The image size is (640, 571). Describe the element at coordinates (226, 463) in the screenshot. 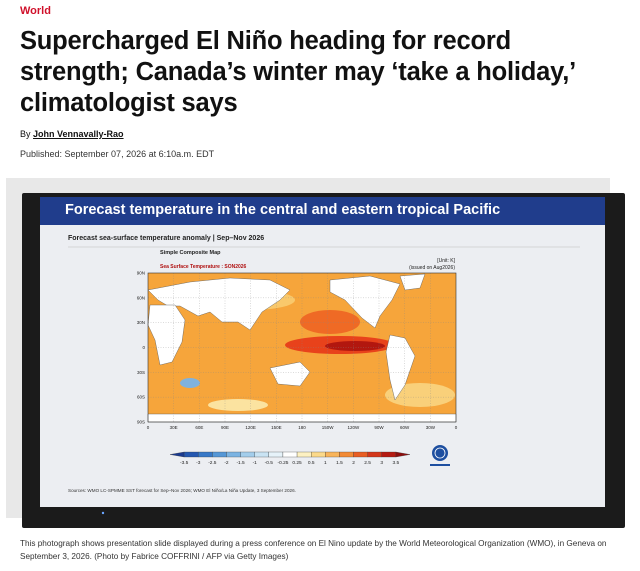

I see `colorbar-label: -2` at that location.